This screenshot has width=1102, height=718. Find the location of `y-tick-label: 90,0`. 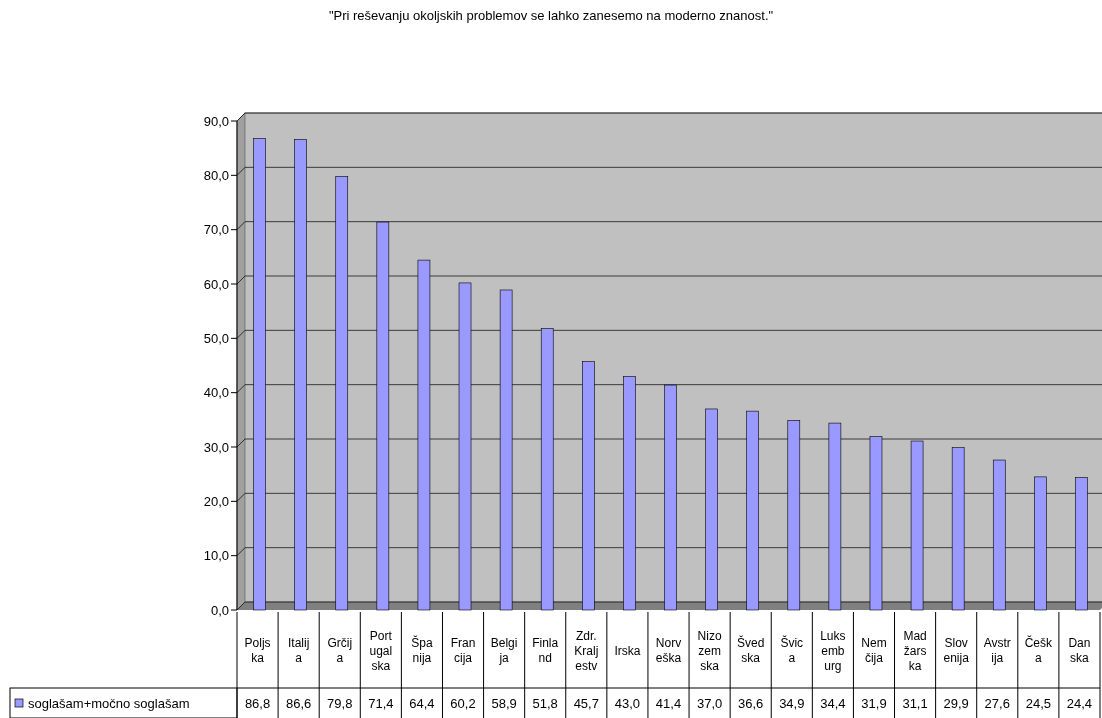

y-tick-label: 90,0 is located at coordinates (216, 121).